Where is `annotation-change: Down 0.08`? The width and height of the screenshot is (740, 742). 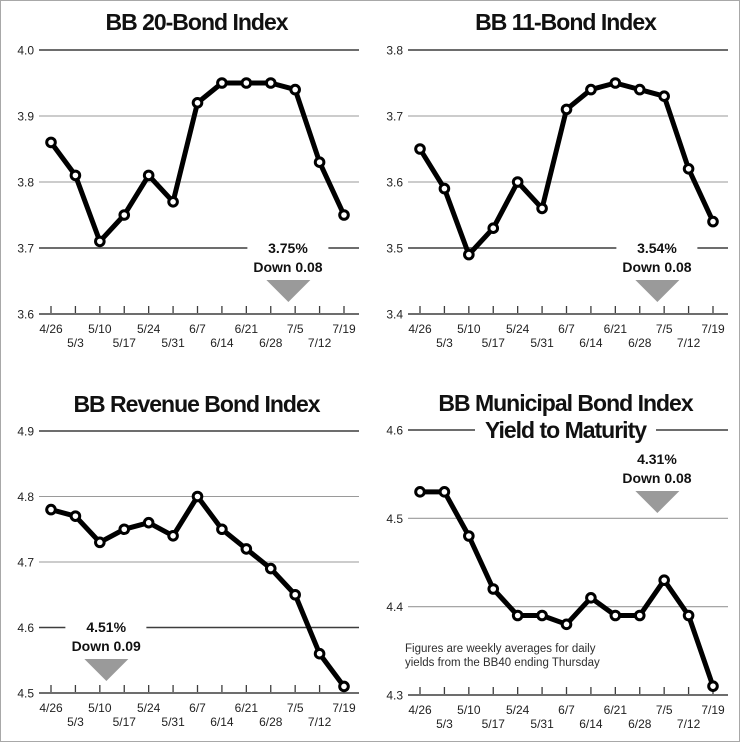
annotation-change: Down 0.08 is located at coordinates (657, 477).